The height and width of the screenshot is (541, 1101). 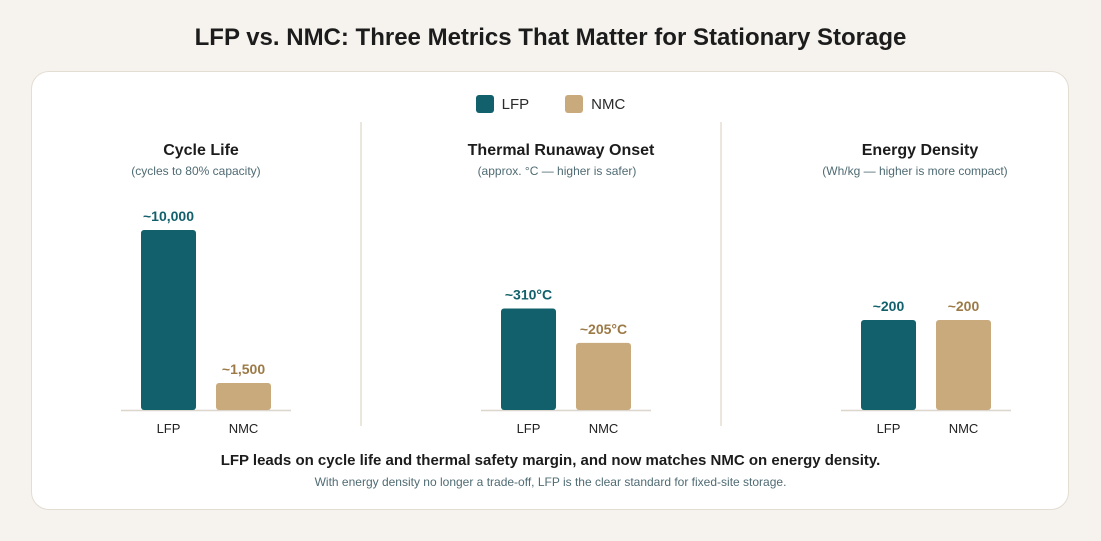 What do you see at coordinates (168, 320) in the screenshot?
I see `bar-cycle-life-lfp` at bounding box center [168, 320].